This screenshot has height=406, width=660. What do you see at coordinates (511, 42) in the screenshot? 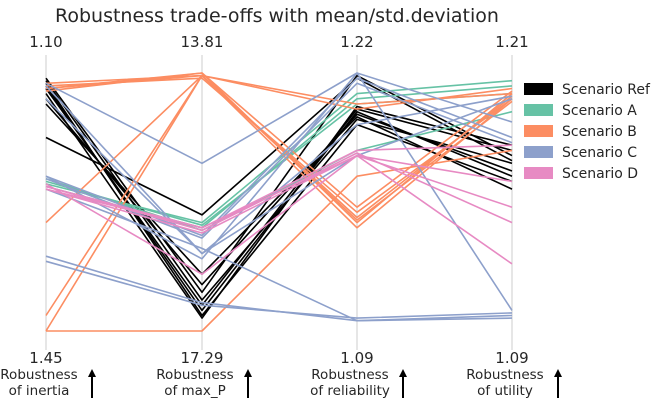
I see `axis-top-tick-label: 1.21` at bounding box center [511, 42].